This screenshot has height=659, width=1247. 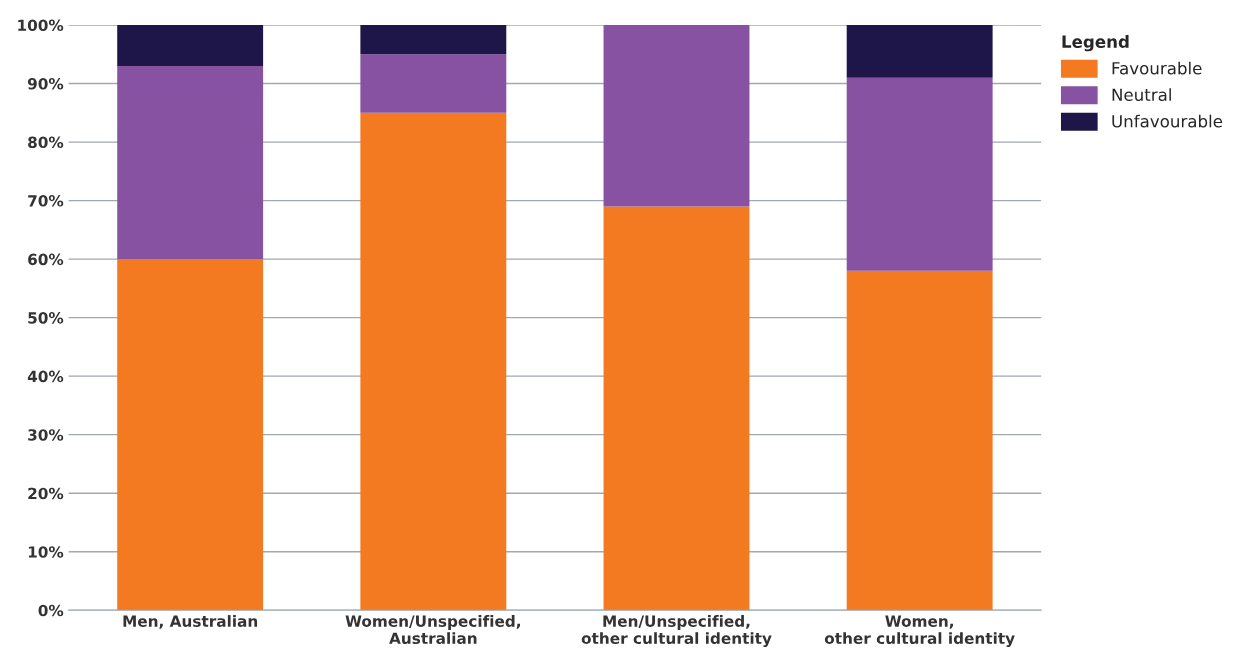 What do you see at coordinates (46, 142) in the screenshot?
I see `y-tick-label: 80%` at bounding box center [46, 142].